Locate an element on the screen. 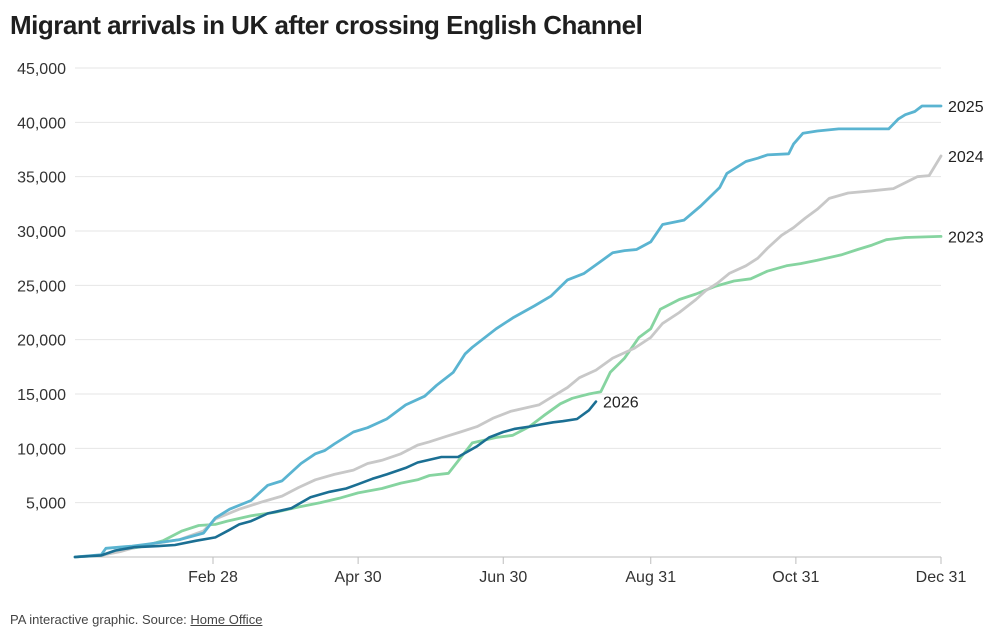 Image resolution: width=1000 pixels, height=637 pixels. x-axis-ticks: Feb 28 Apr 30 Jun 30 Aug 31 Oct 31 Dec 31 is located at coordinates (577, 571).